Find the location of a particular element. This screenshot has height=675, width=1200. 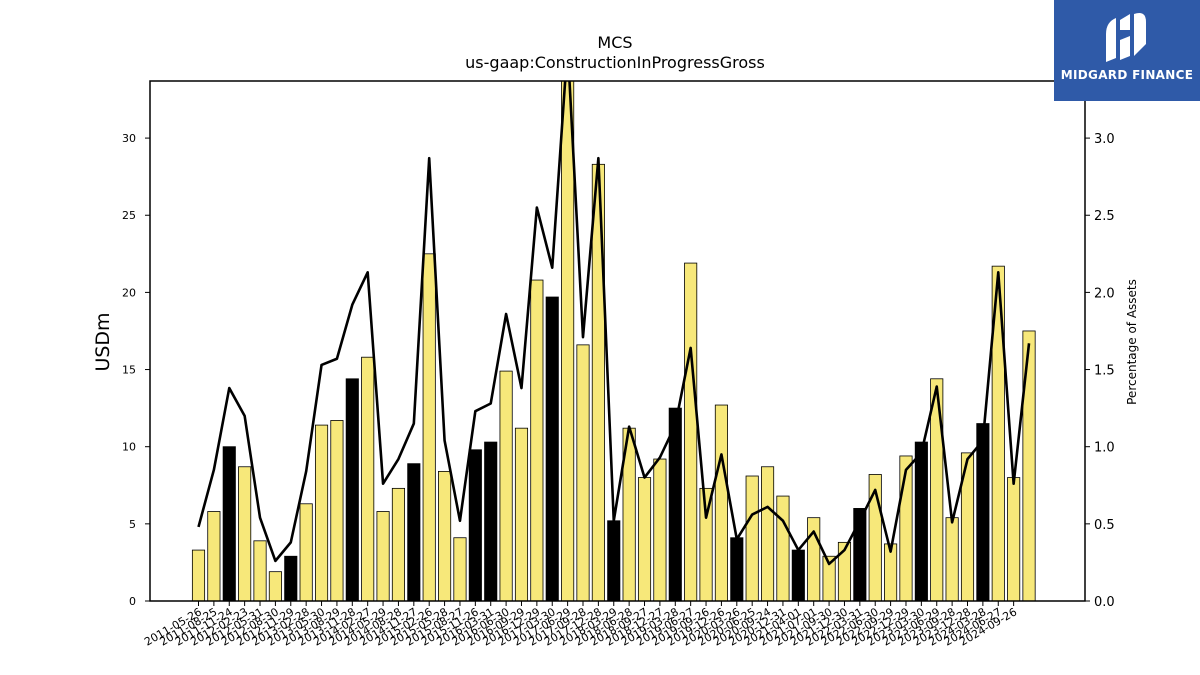

y-tick-label: 25 is located at coordinates (129, 215).